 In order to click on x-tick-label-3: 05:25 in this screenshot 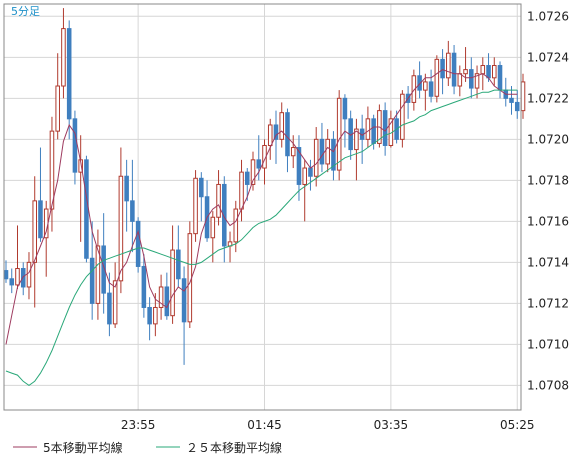, I will do `click(517, 425)`.